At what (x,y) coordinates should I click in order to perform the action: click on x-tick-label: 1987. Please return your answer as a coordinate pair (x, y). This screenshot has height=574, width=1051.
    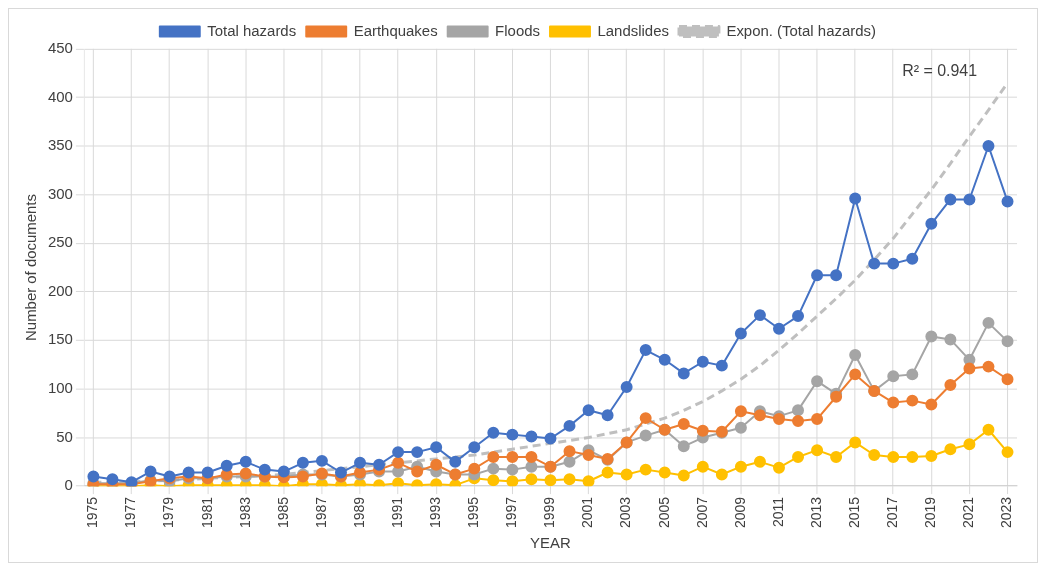
    Looking at the image, I should click on (320, 512).